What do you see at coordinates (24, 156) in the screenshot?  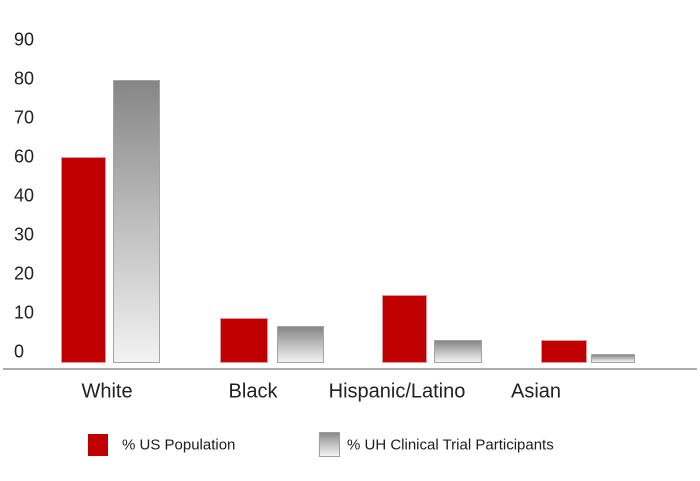 I see `y-tick-label-60: 60` at bounding box center [24, 156].